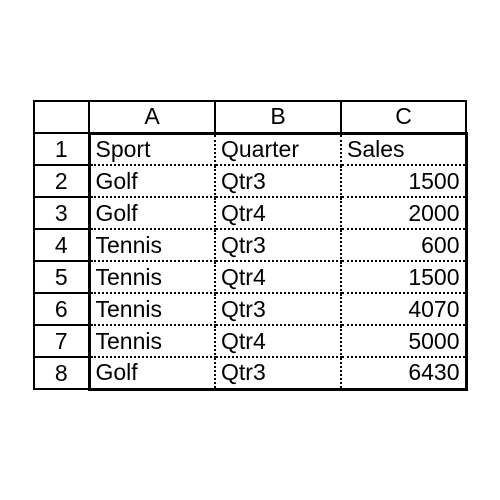  I want to click on table-row: 3 Golf Qtr4 2000, so click(250, 213).